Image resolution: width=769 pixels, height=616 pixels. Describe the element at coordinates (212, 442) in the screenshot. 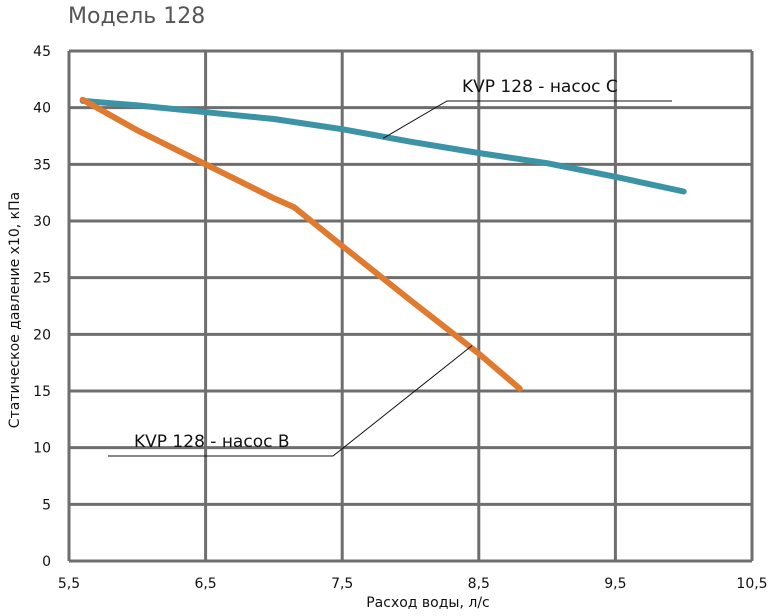

I see `annotation-pump-b: KVP 128 - насос В` at that location.